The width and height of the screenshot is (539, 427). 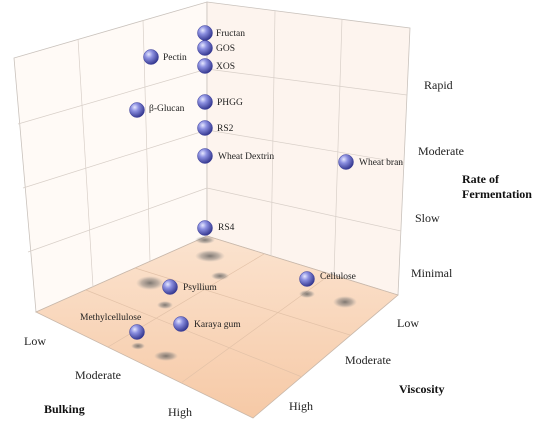 What do you see at coordinates (408, 323) in the screenshot?
I see `tick-viscosity-low: Low` at bounding box center [408, 323].